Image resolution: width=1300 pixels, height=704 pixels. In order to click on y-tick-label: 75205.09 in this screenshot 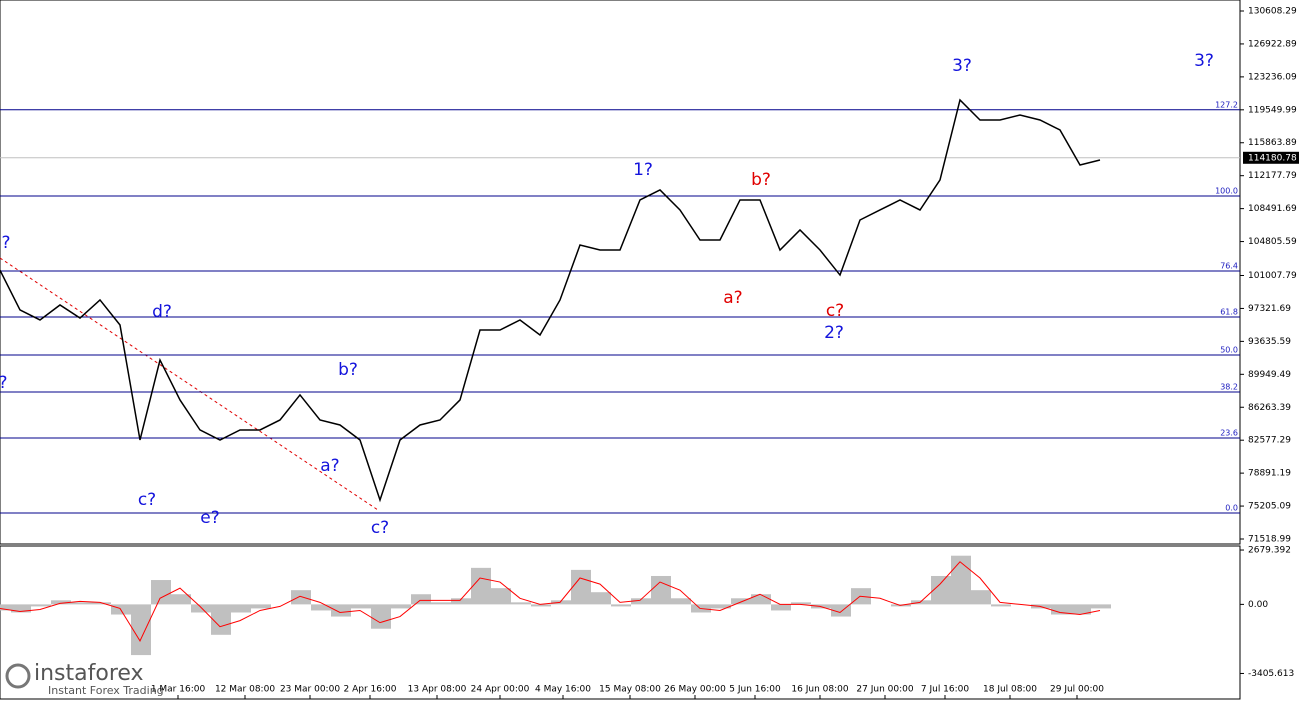, I will do `click(1269, 507)`.